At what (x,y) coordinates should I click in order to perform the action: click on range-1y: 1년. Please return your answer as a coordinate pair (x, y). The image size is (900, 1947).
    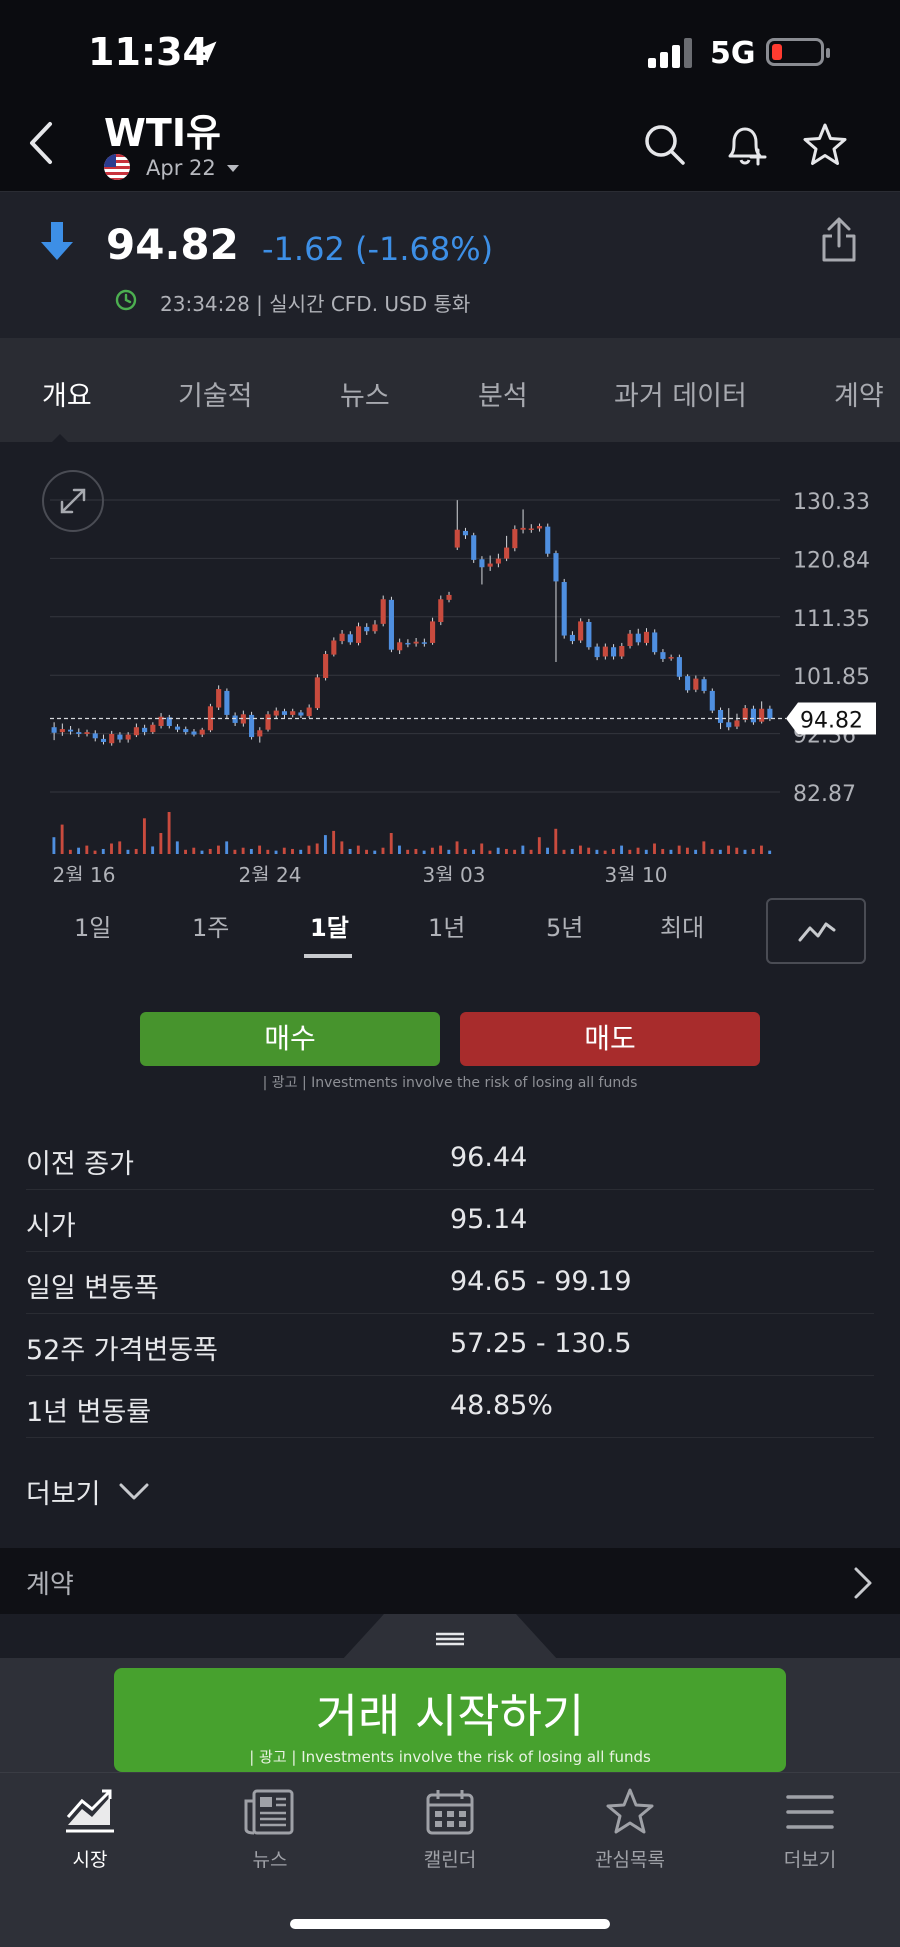
    Looking at the image, I should click on (447, 928).